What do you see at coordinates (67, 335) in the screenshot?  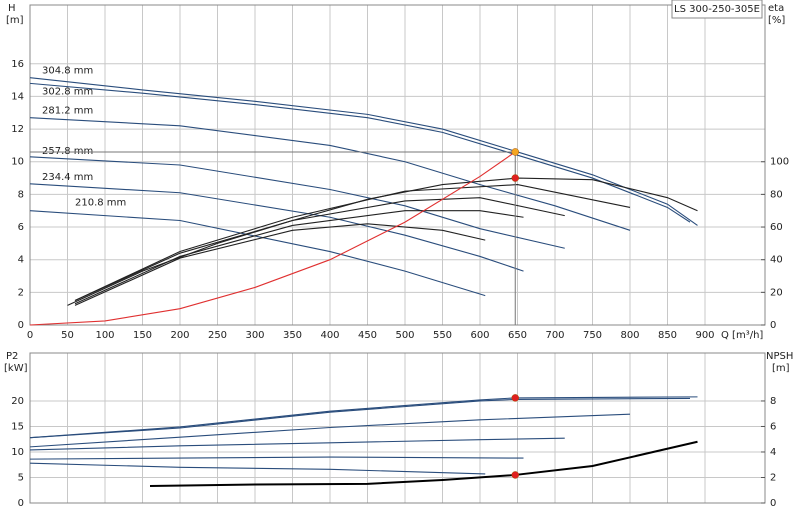 I see `x-tick-label: 50` at bounding box center [67, 335].